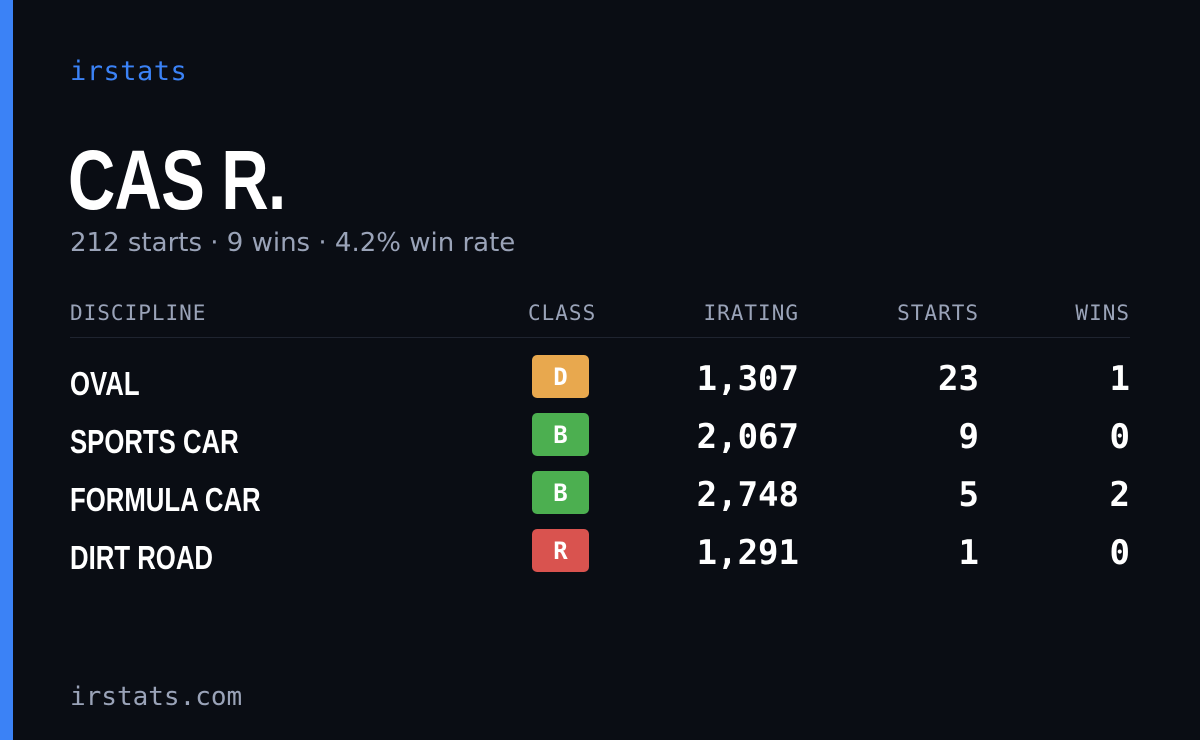  What do you see at coordinates (600, 318) in the screenshot?
I see `table-header: DISCIPLINE CLASS IRATING STARTS WINS` at bounding box center [600, 318].